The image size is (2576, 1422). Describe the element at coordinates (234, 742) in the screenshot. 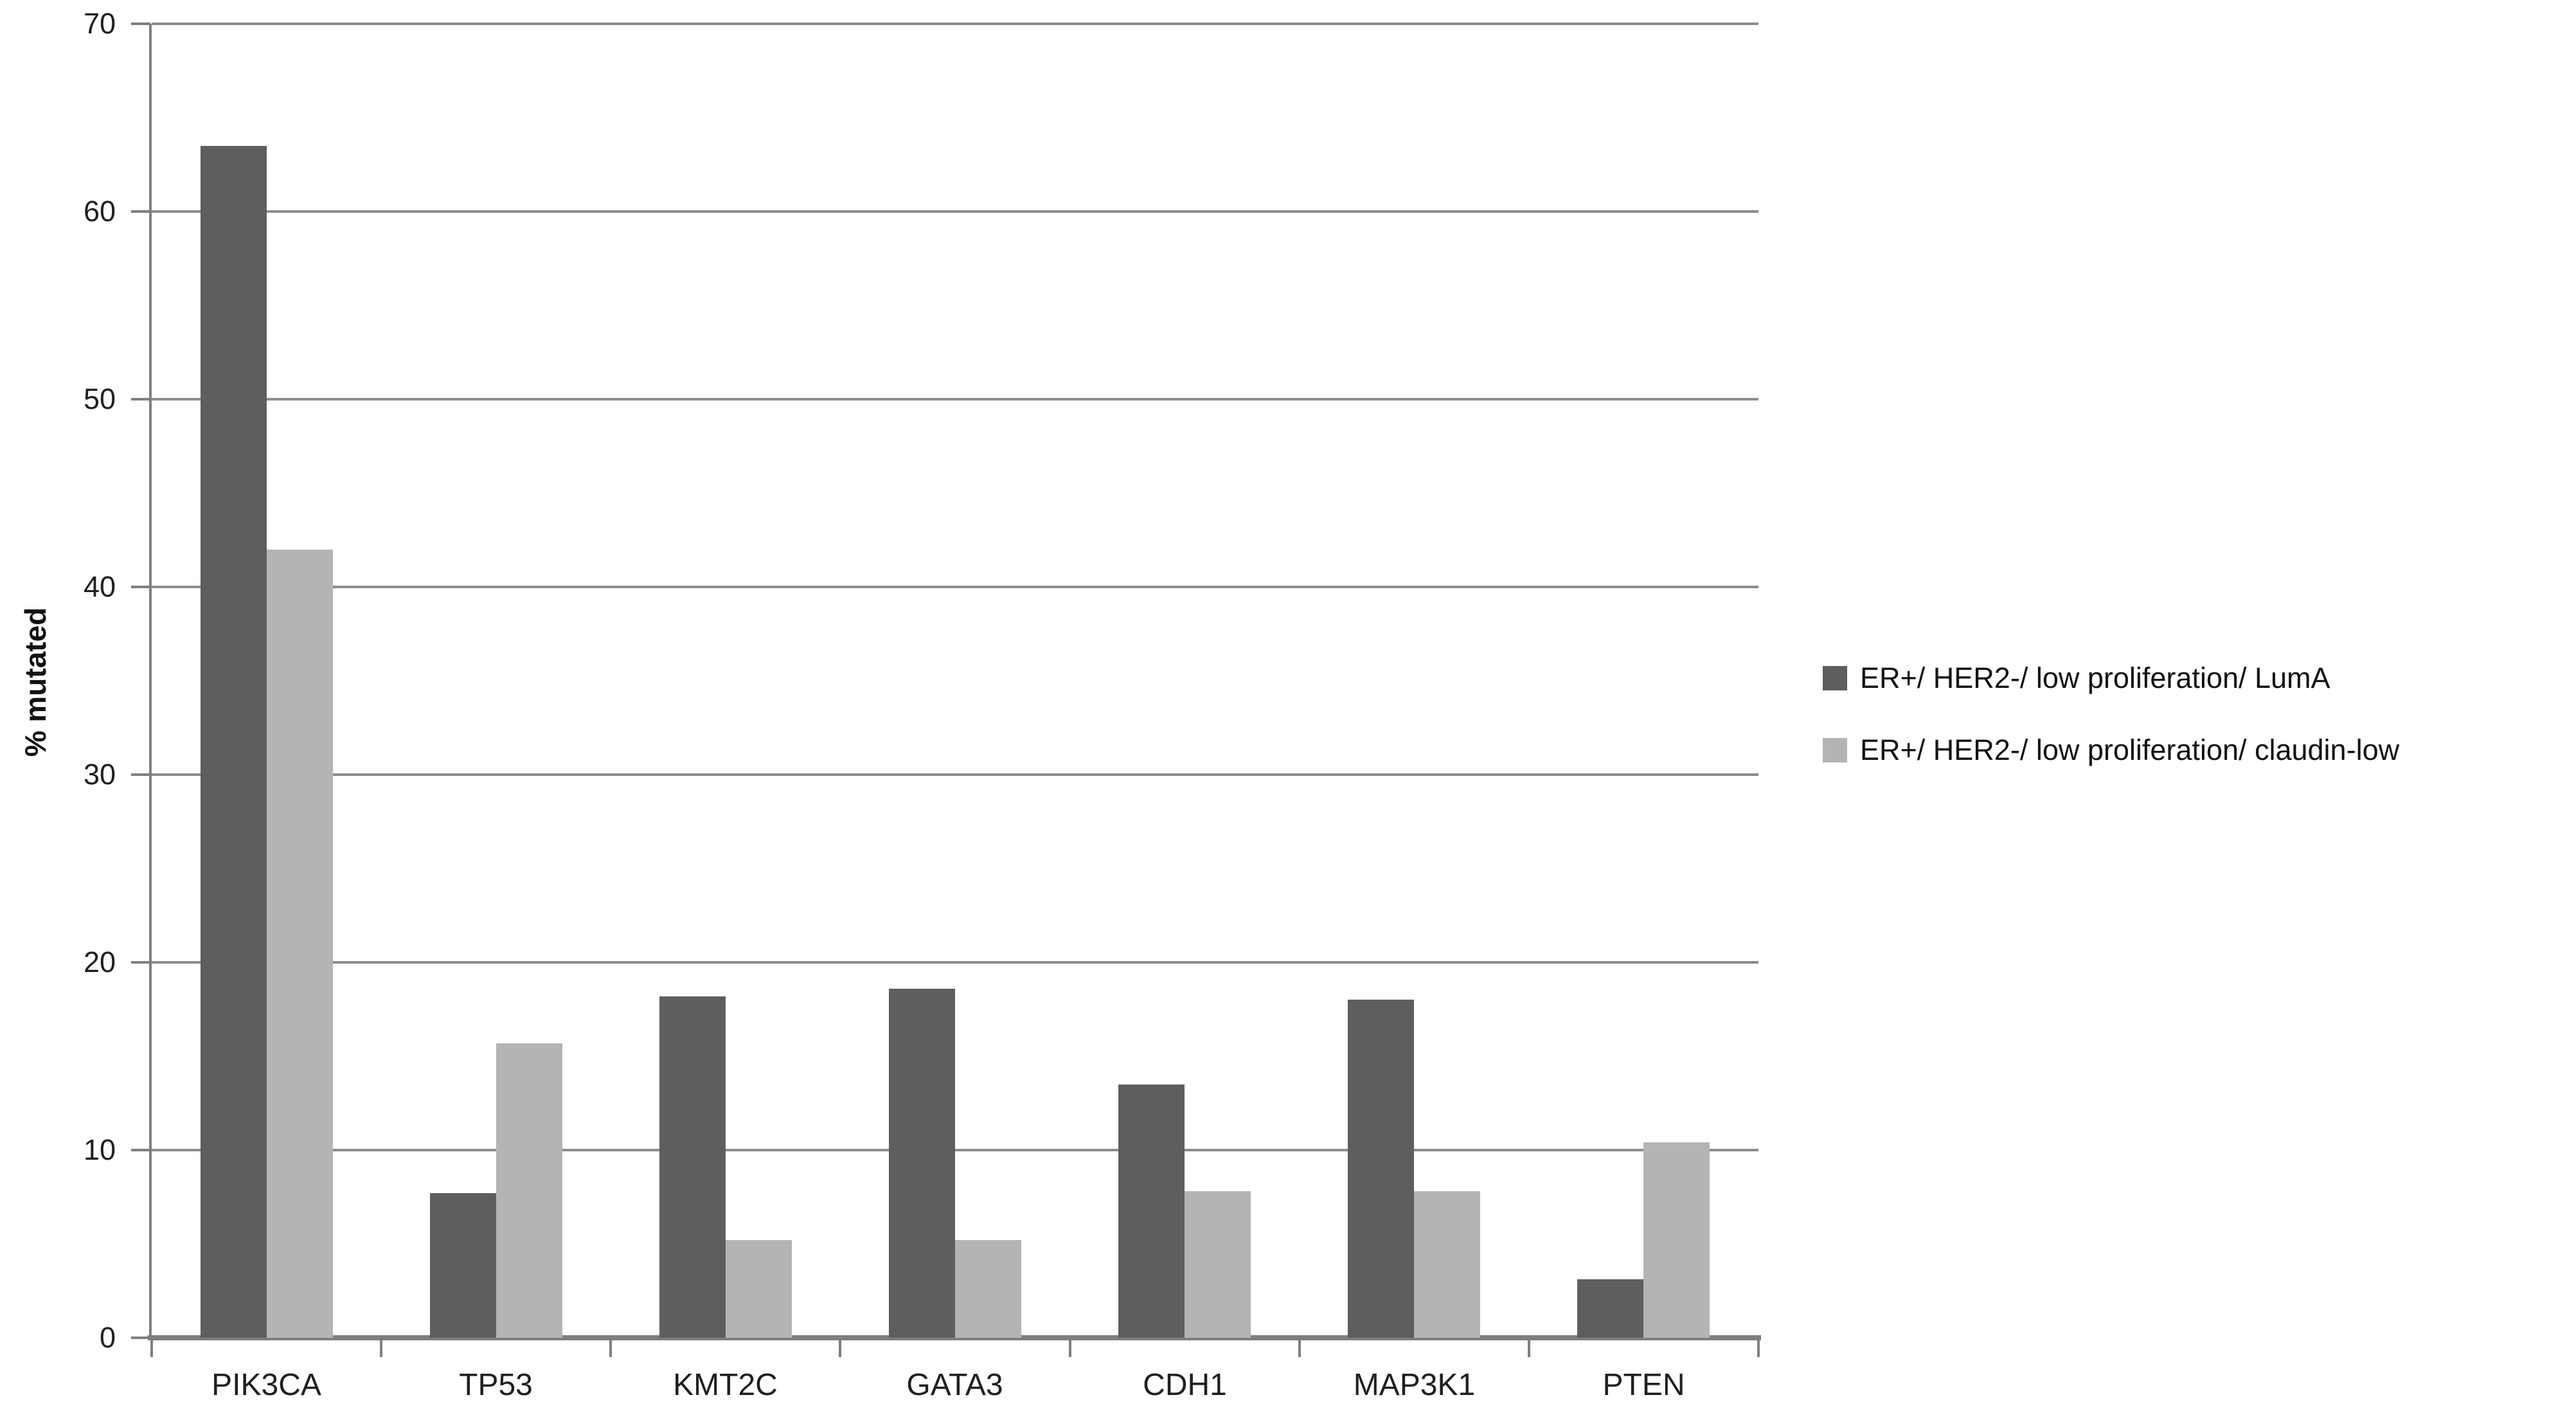

I see `bar-luma-PIK3CA` at that location.